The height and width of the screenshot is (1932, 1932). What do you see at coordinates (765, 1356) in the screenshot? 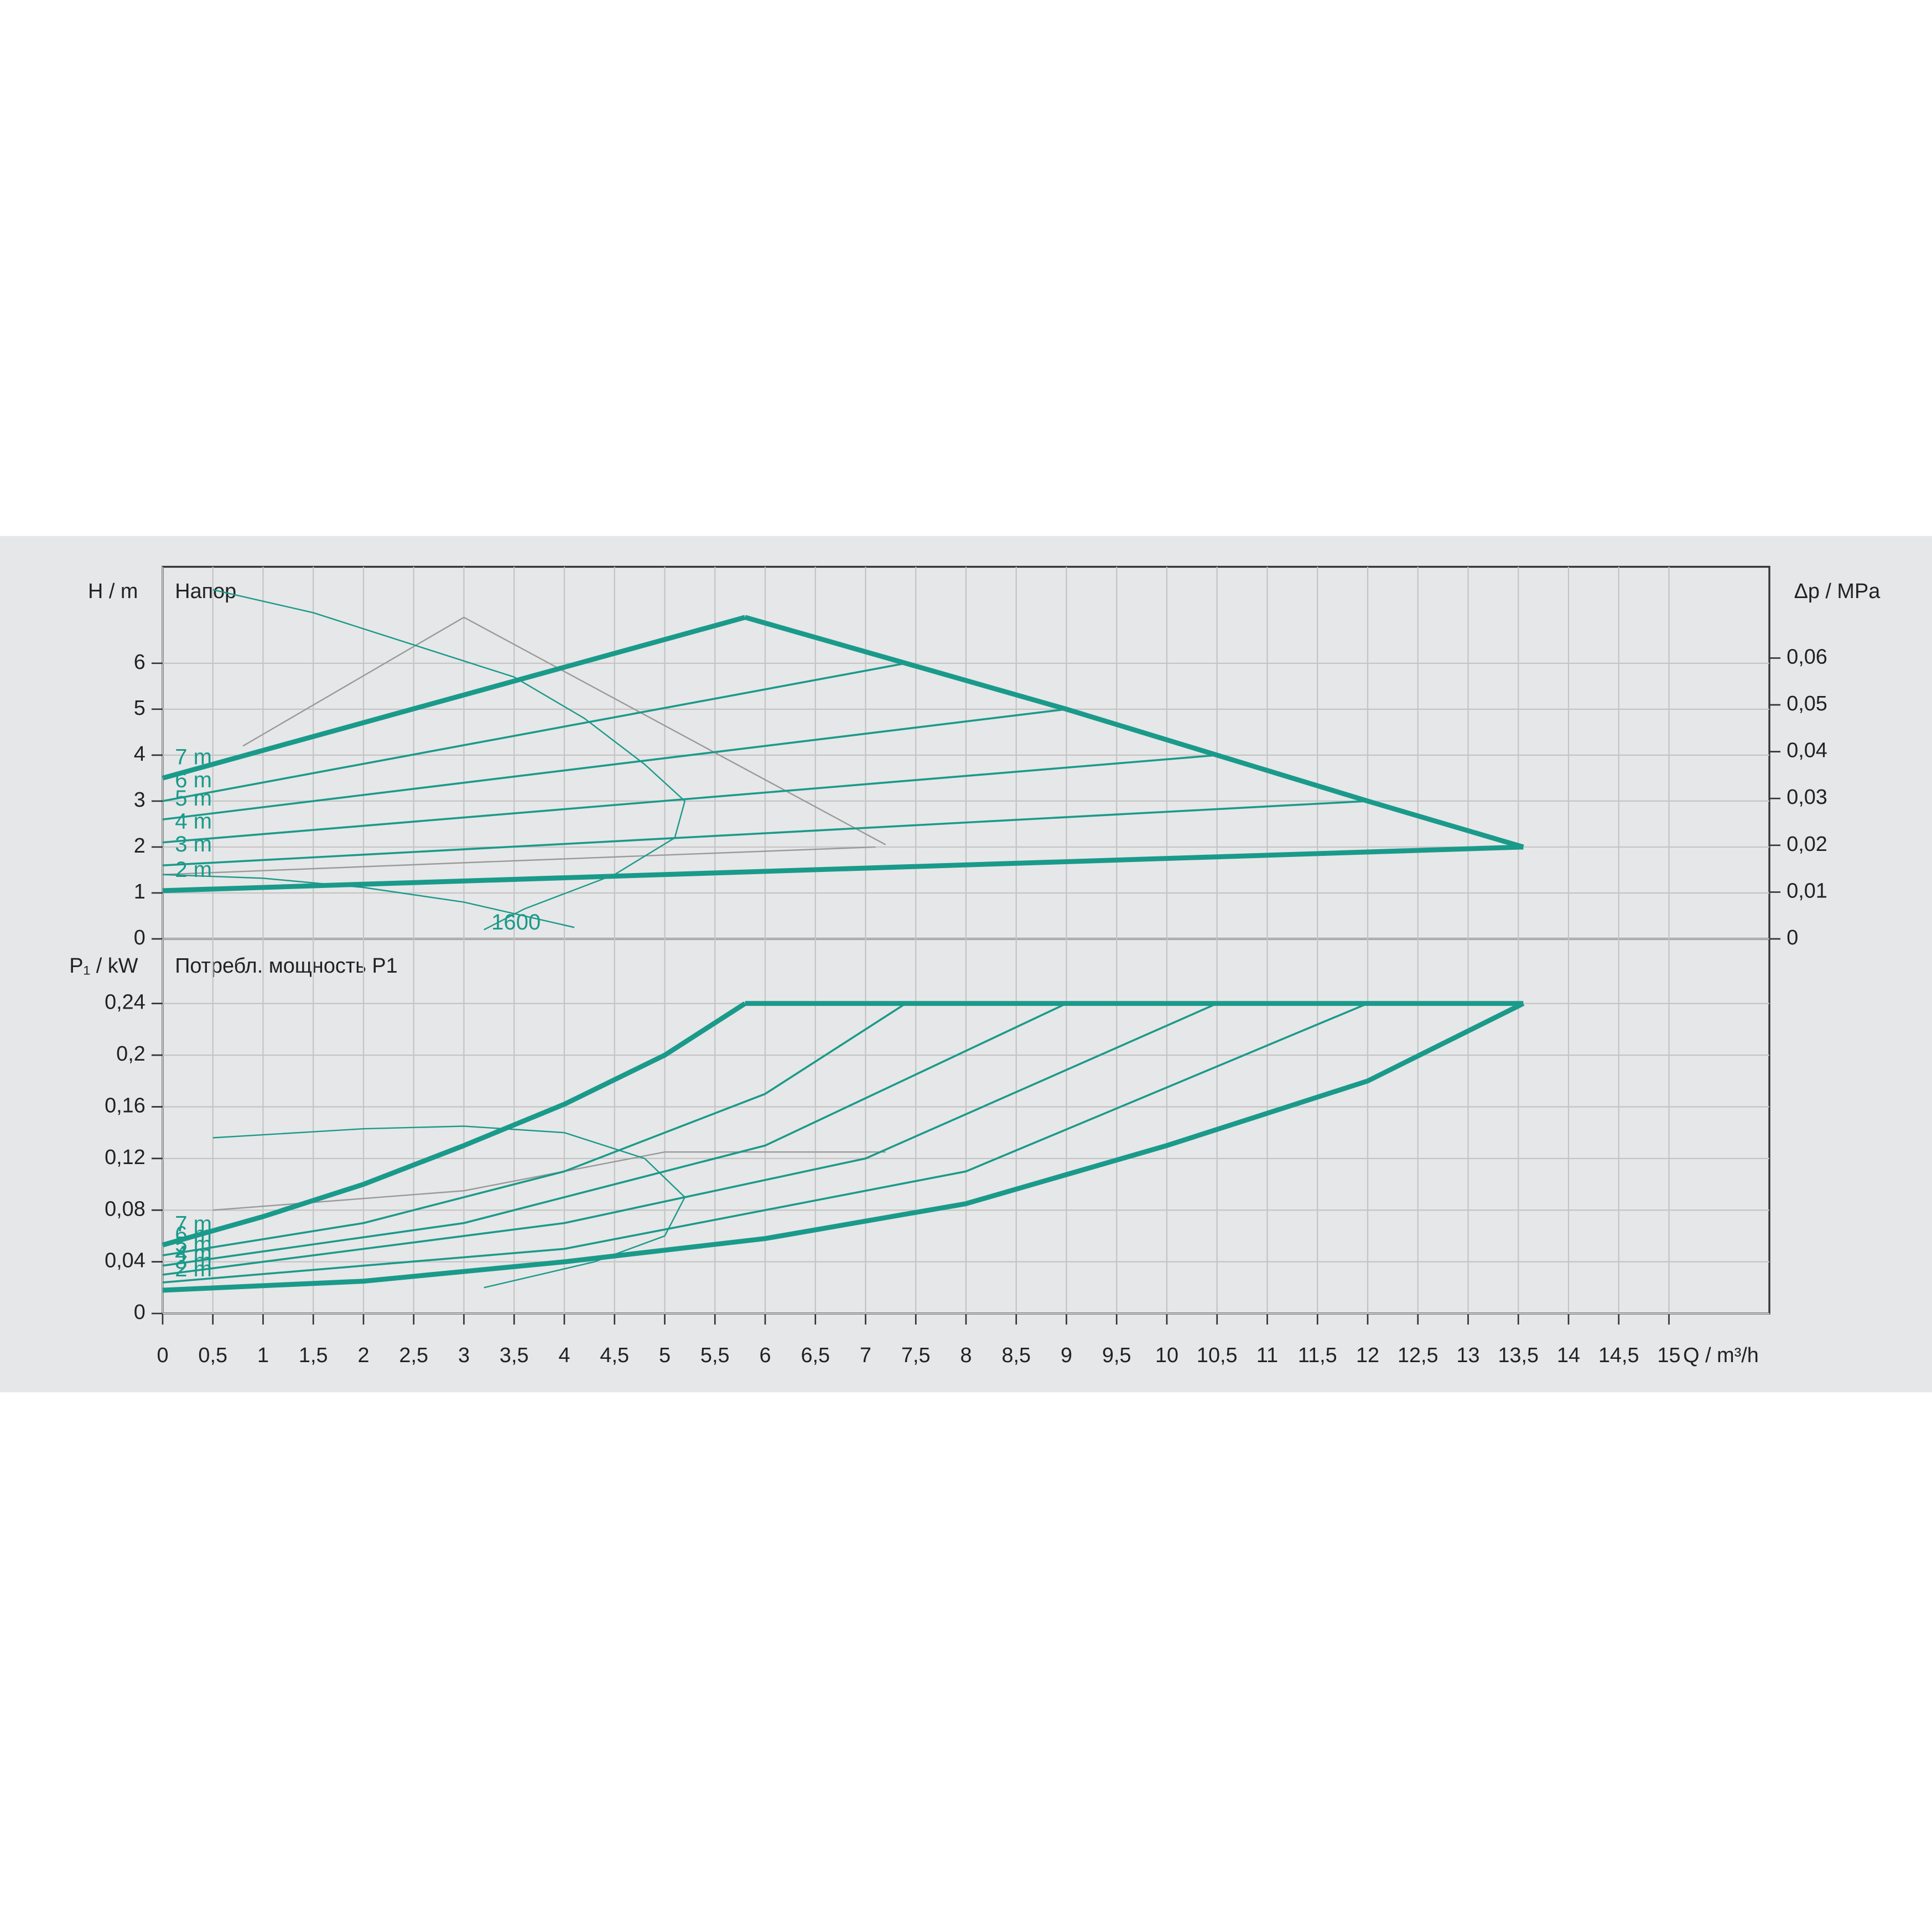
I see `x-tick-label: 6` at bounding box center [765, 1356].